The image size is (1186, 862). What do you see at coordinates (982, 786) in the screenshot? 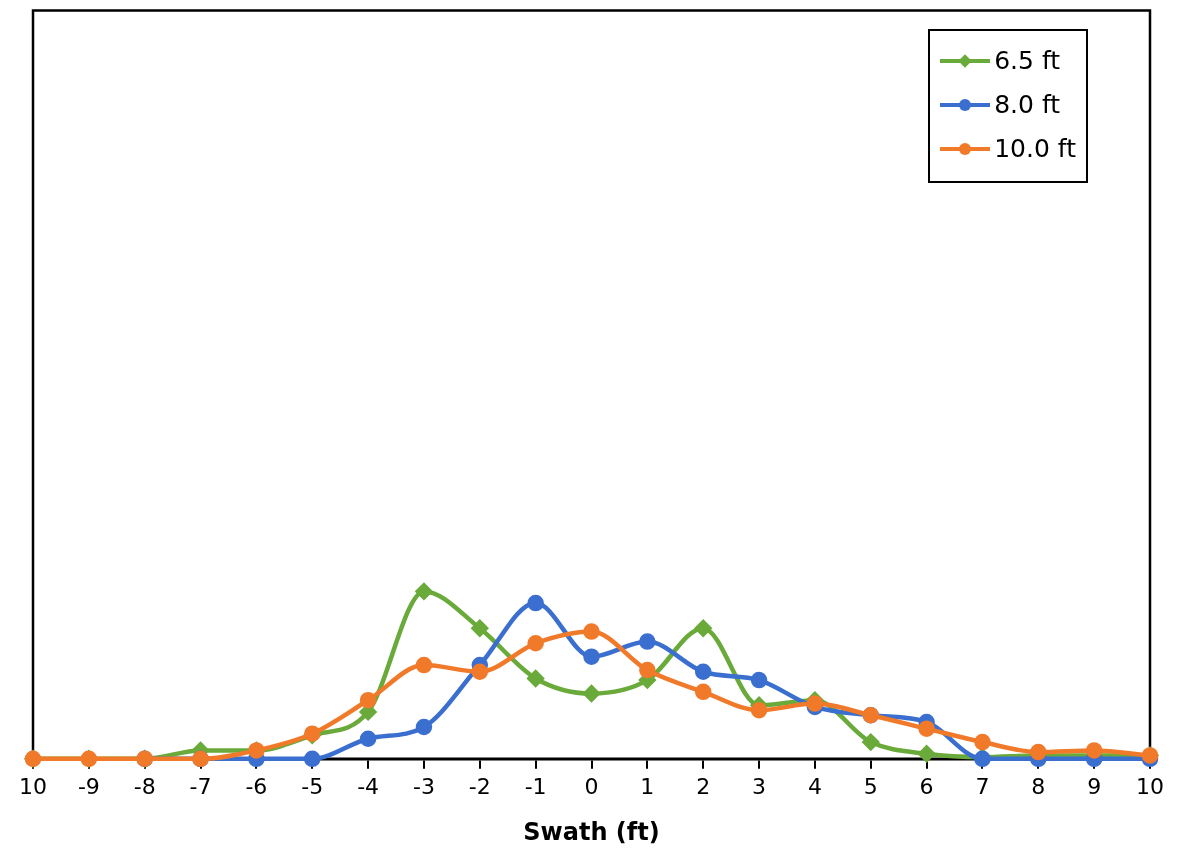
I see `x-tick-label: 7` at bounding box center [982, 786].